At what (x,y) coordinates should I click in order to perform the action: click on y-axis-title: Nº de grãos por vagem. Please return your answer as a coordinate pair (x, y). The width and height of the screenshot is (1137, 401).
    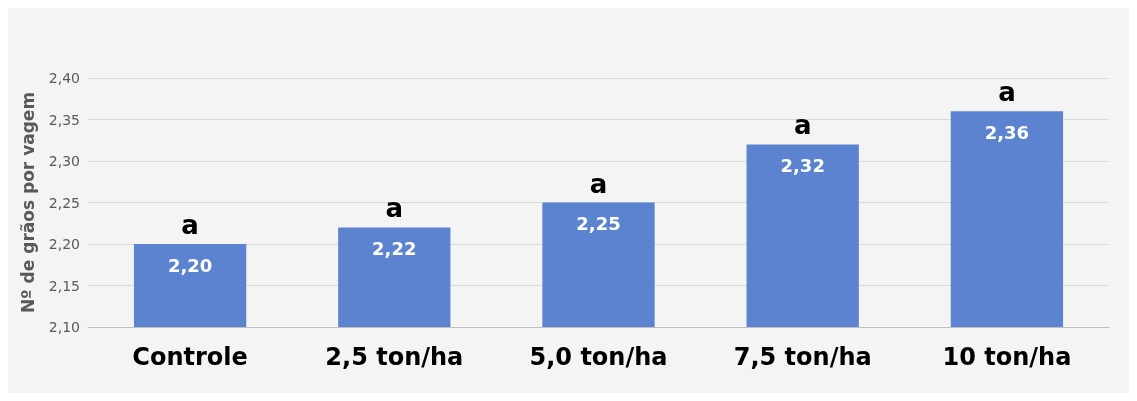
    Looking at the image, I should click on (27, 202).